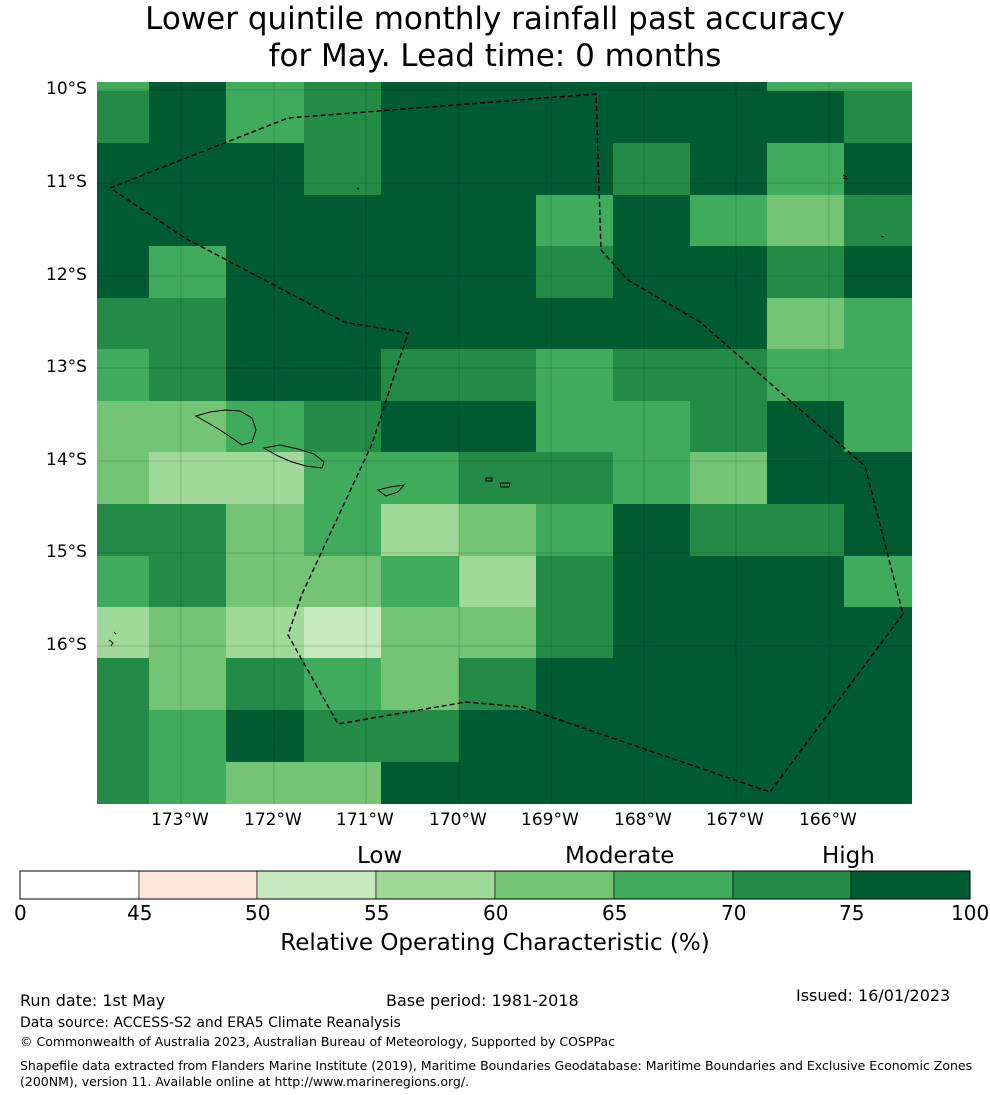  What do you see at coordinates (391, 490) in the screenshot?
I see `island-tutuila` at bounding box center [391, 490].